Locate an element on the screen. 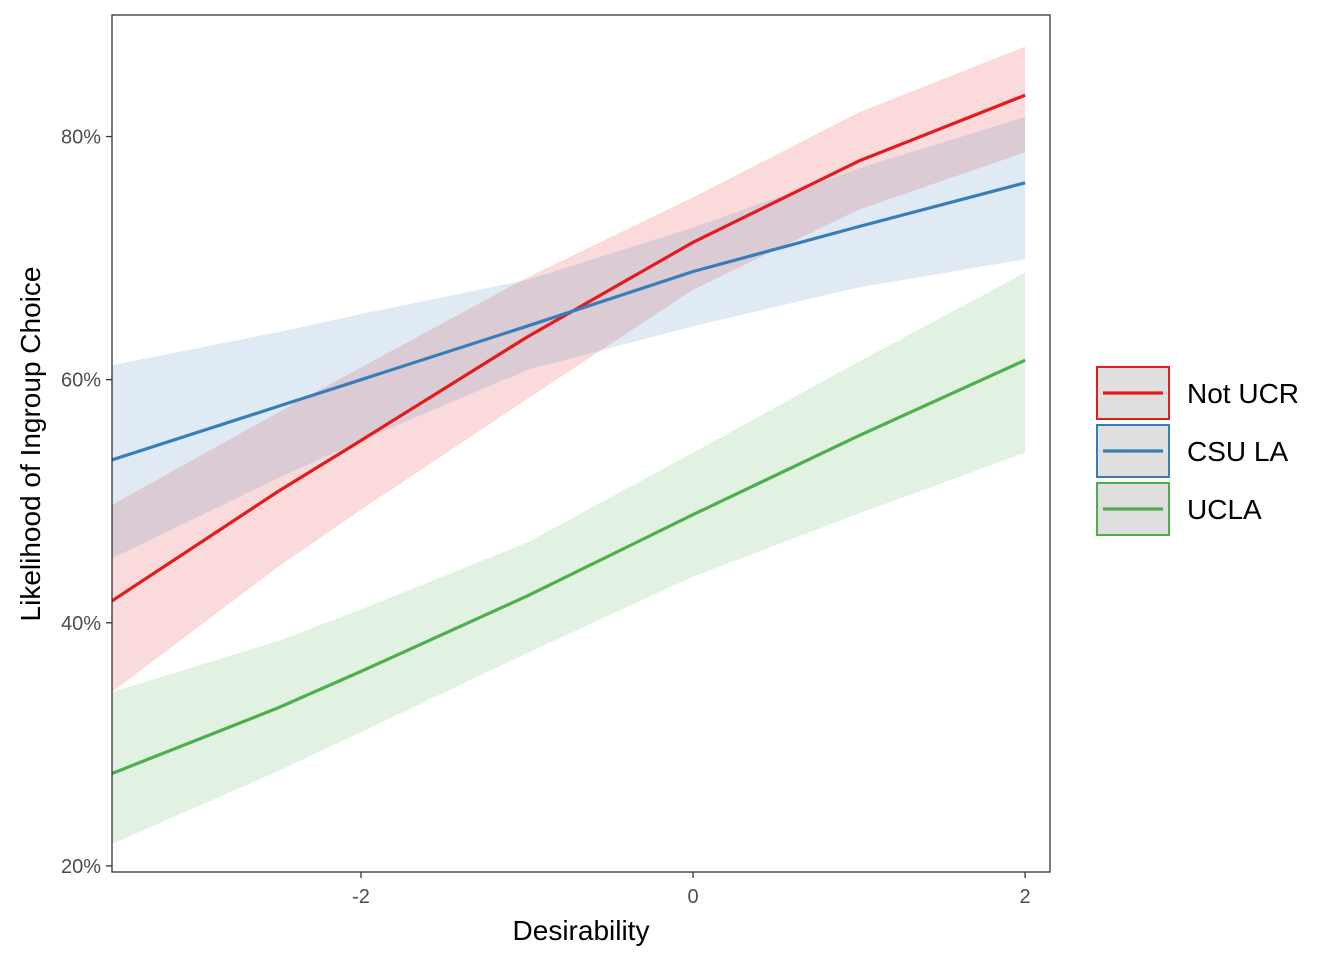 This screenshot has width=1344, height=965. legend: Not UCR CSU LA UCLA is located at coordinates (1197, 451).